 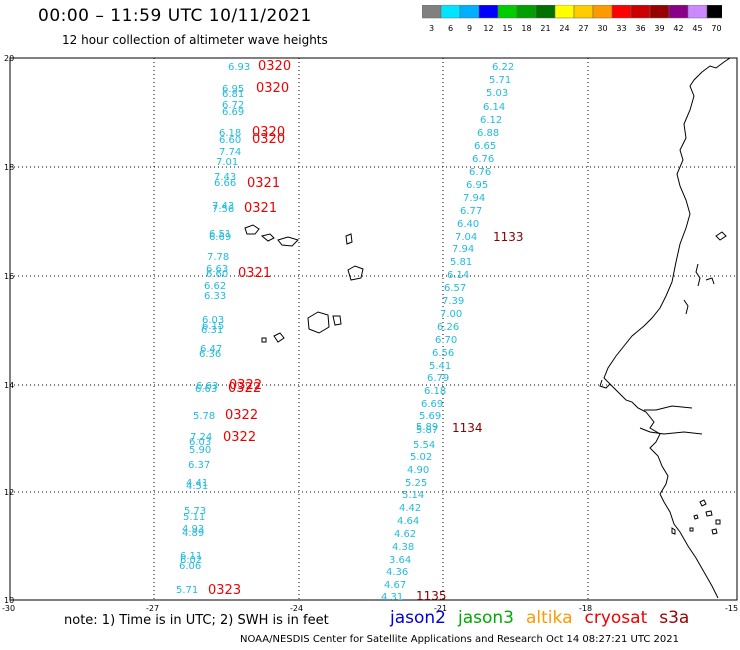 I want to click on bijagos-islands, so click(x=705, y=517).